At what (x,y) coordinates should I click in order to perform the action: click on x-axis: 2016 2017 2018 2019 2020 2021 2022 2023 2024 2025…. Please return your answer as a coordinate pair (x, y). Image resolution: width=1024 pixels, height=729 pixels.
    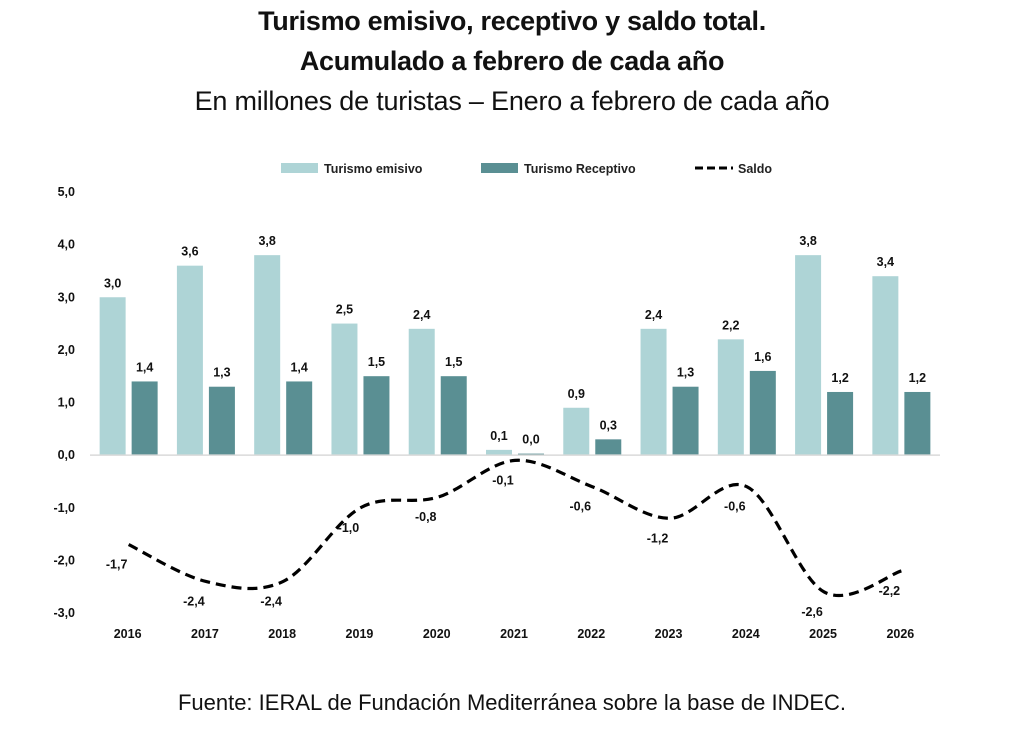
    Looking at the image, I should click on (514, 634).